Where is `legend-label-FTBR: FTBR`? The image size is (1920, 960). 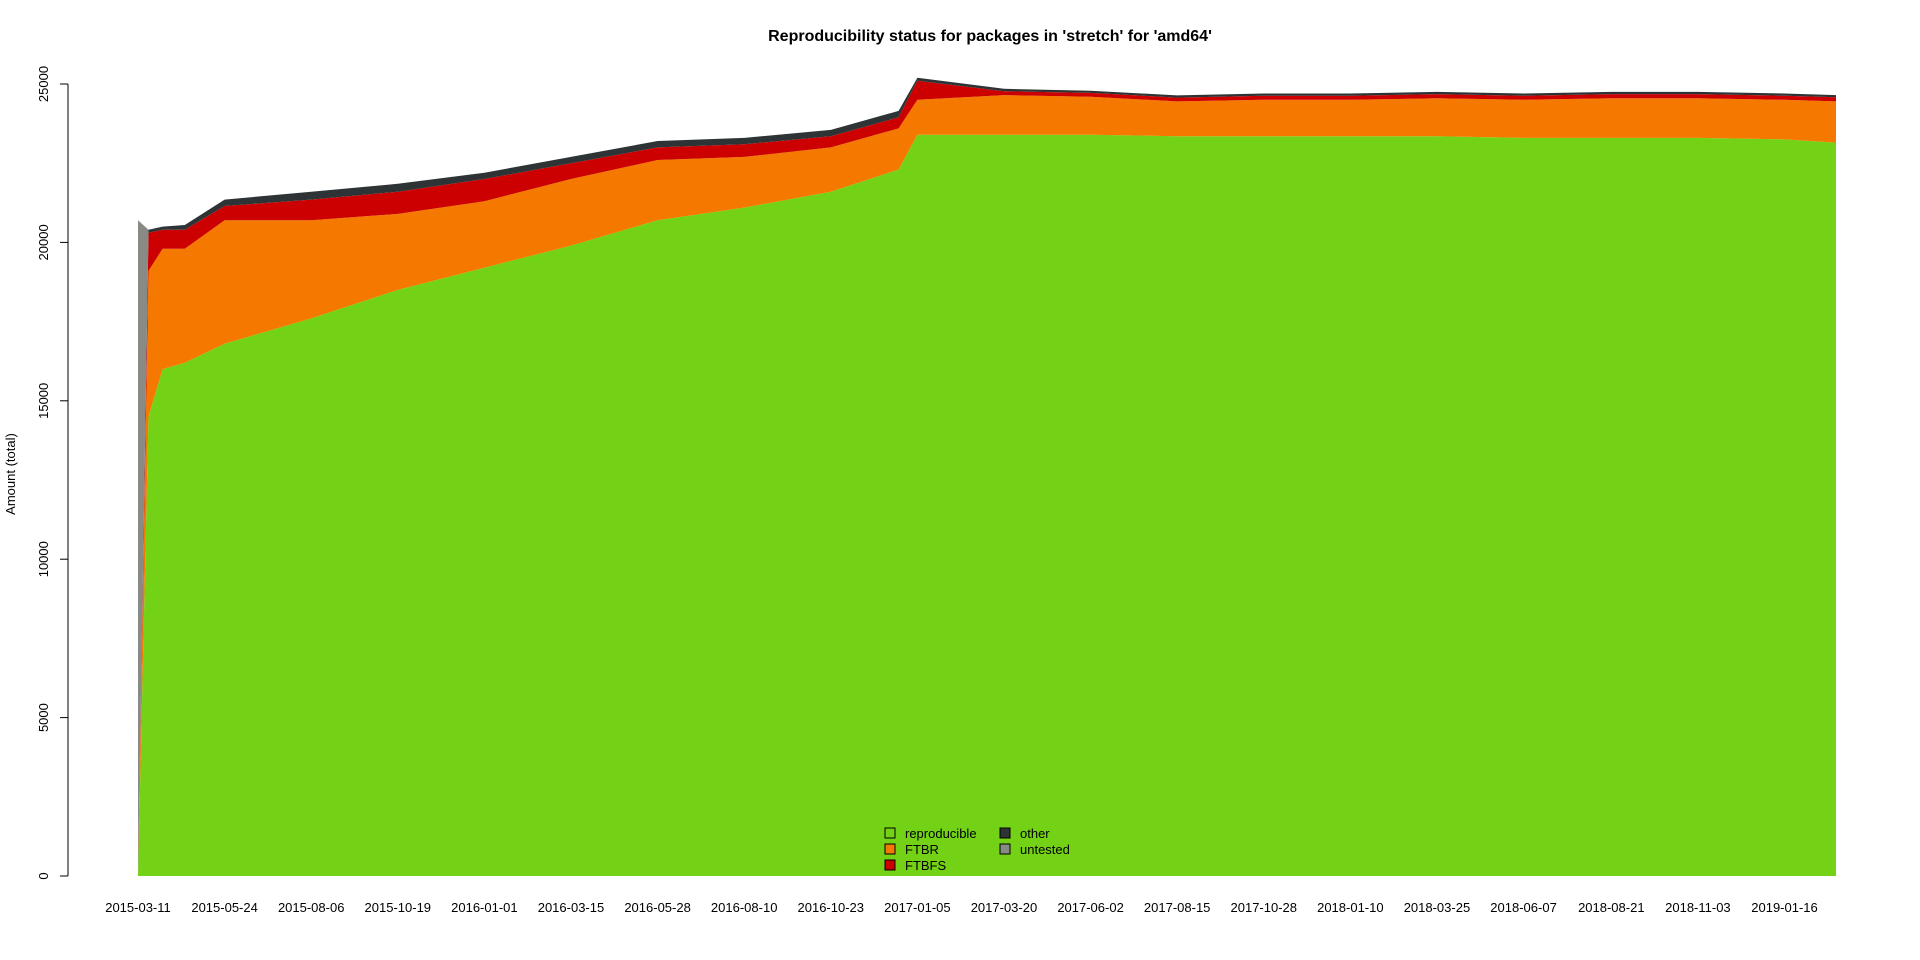 legend-label-FTBR: FTBR is located at coordinates (922, 849).